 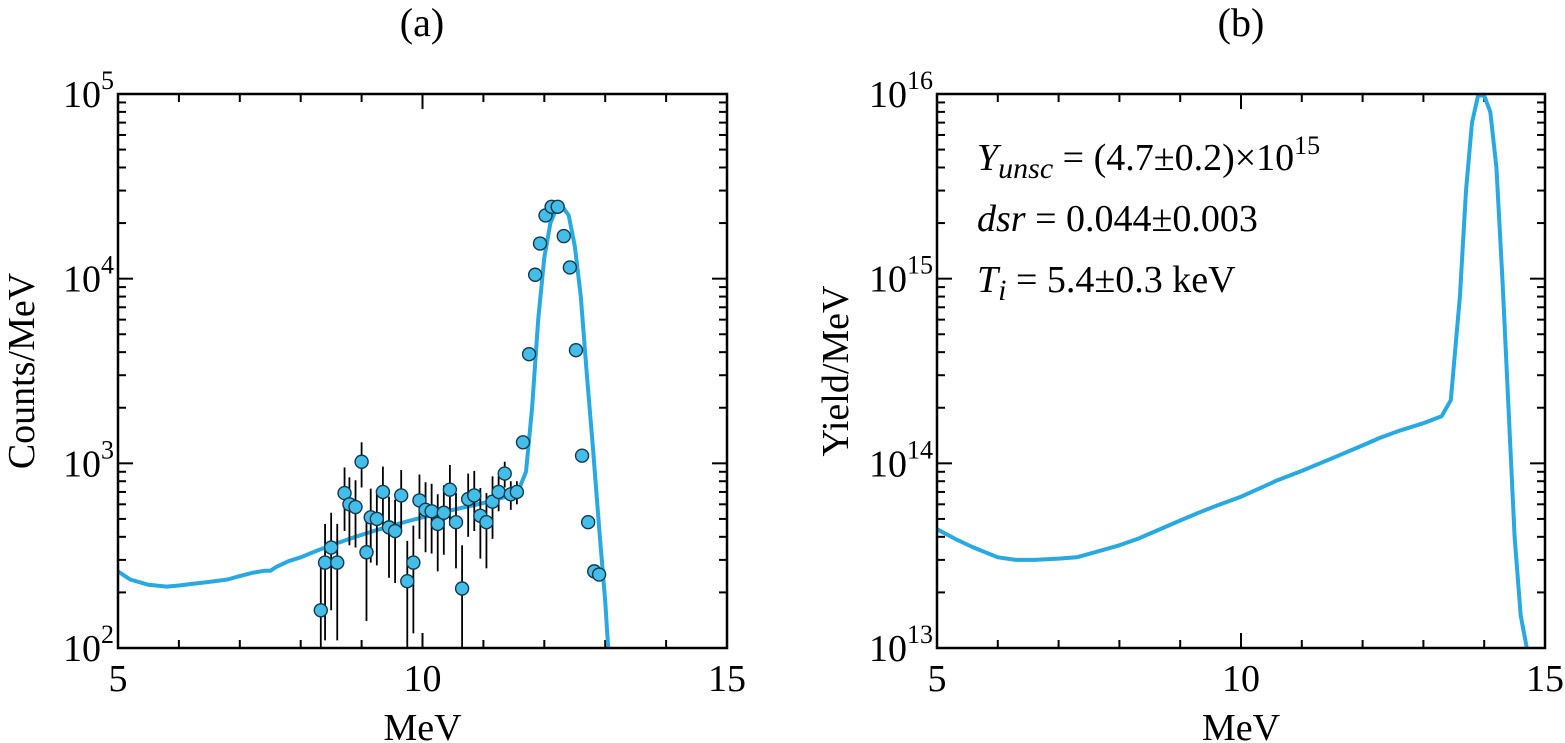 What do you see at coordinates (88, 645) in the screenshot?
I see `y-tick-label: 10²` at bounding box center [88, 645].